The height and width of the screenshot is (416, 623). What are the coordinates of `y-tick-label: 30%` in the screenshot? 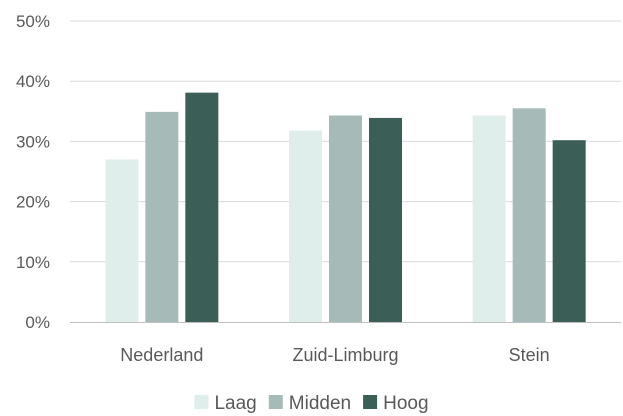 It's located at (33, 141).